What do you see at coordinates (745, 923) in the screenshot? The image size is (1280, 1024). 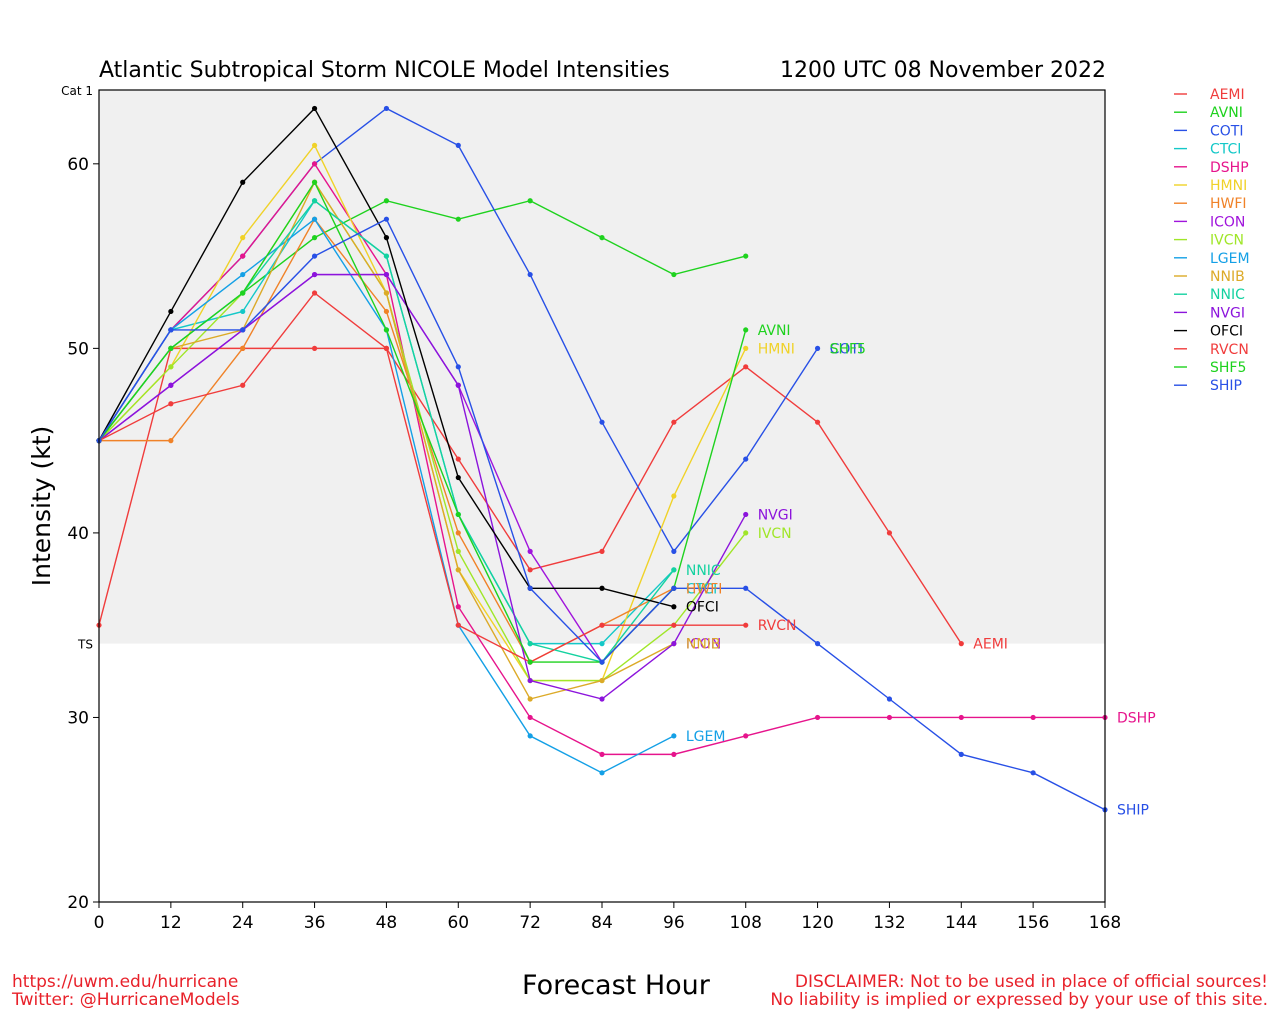 I see `x-tick-label: 108` at bounding box center [745, 923].